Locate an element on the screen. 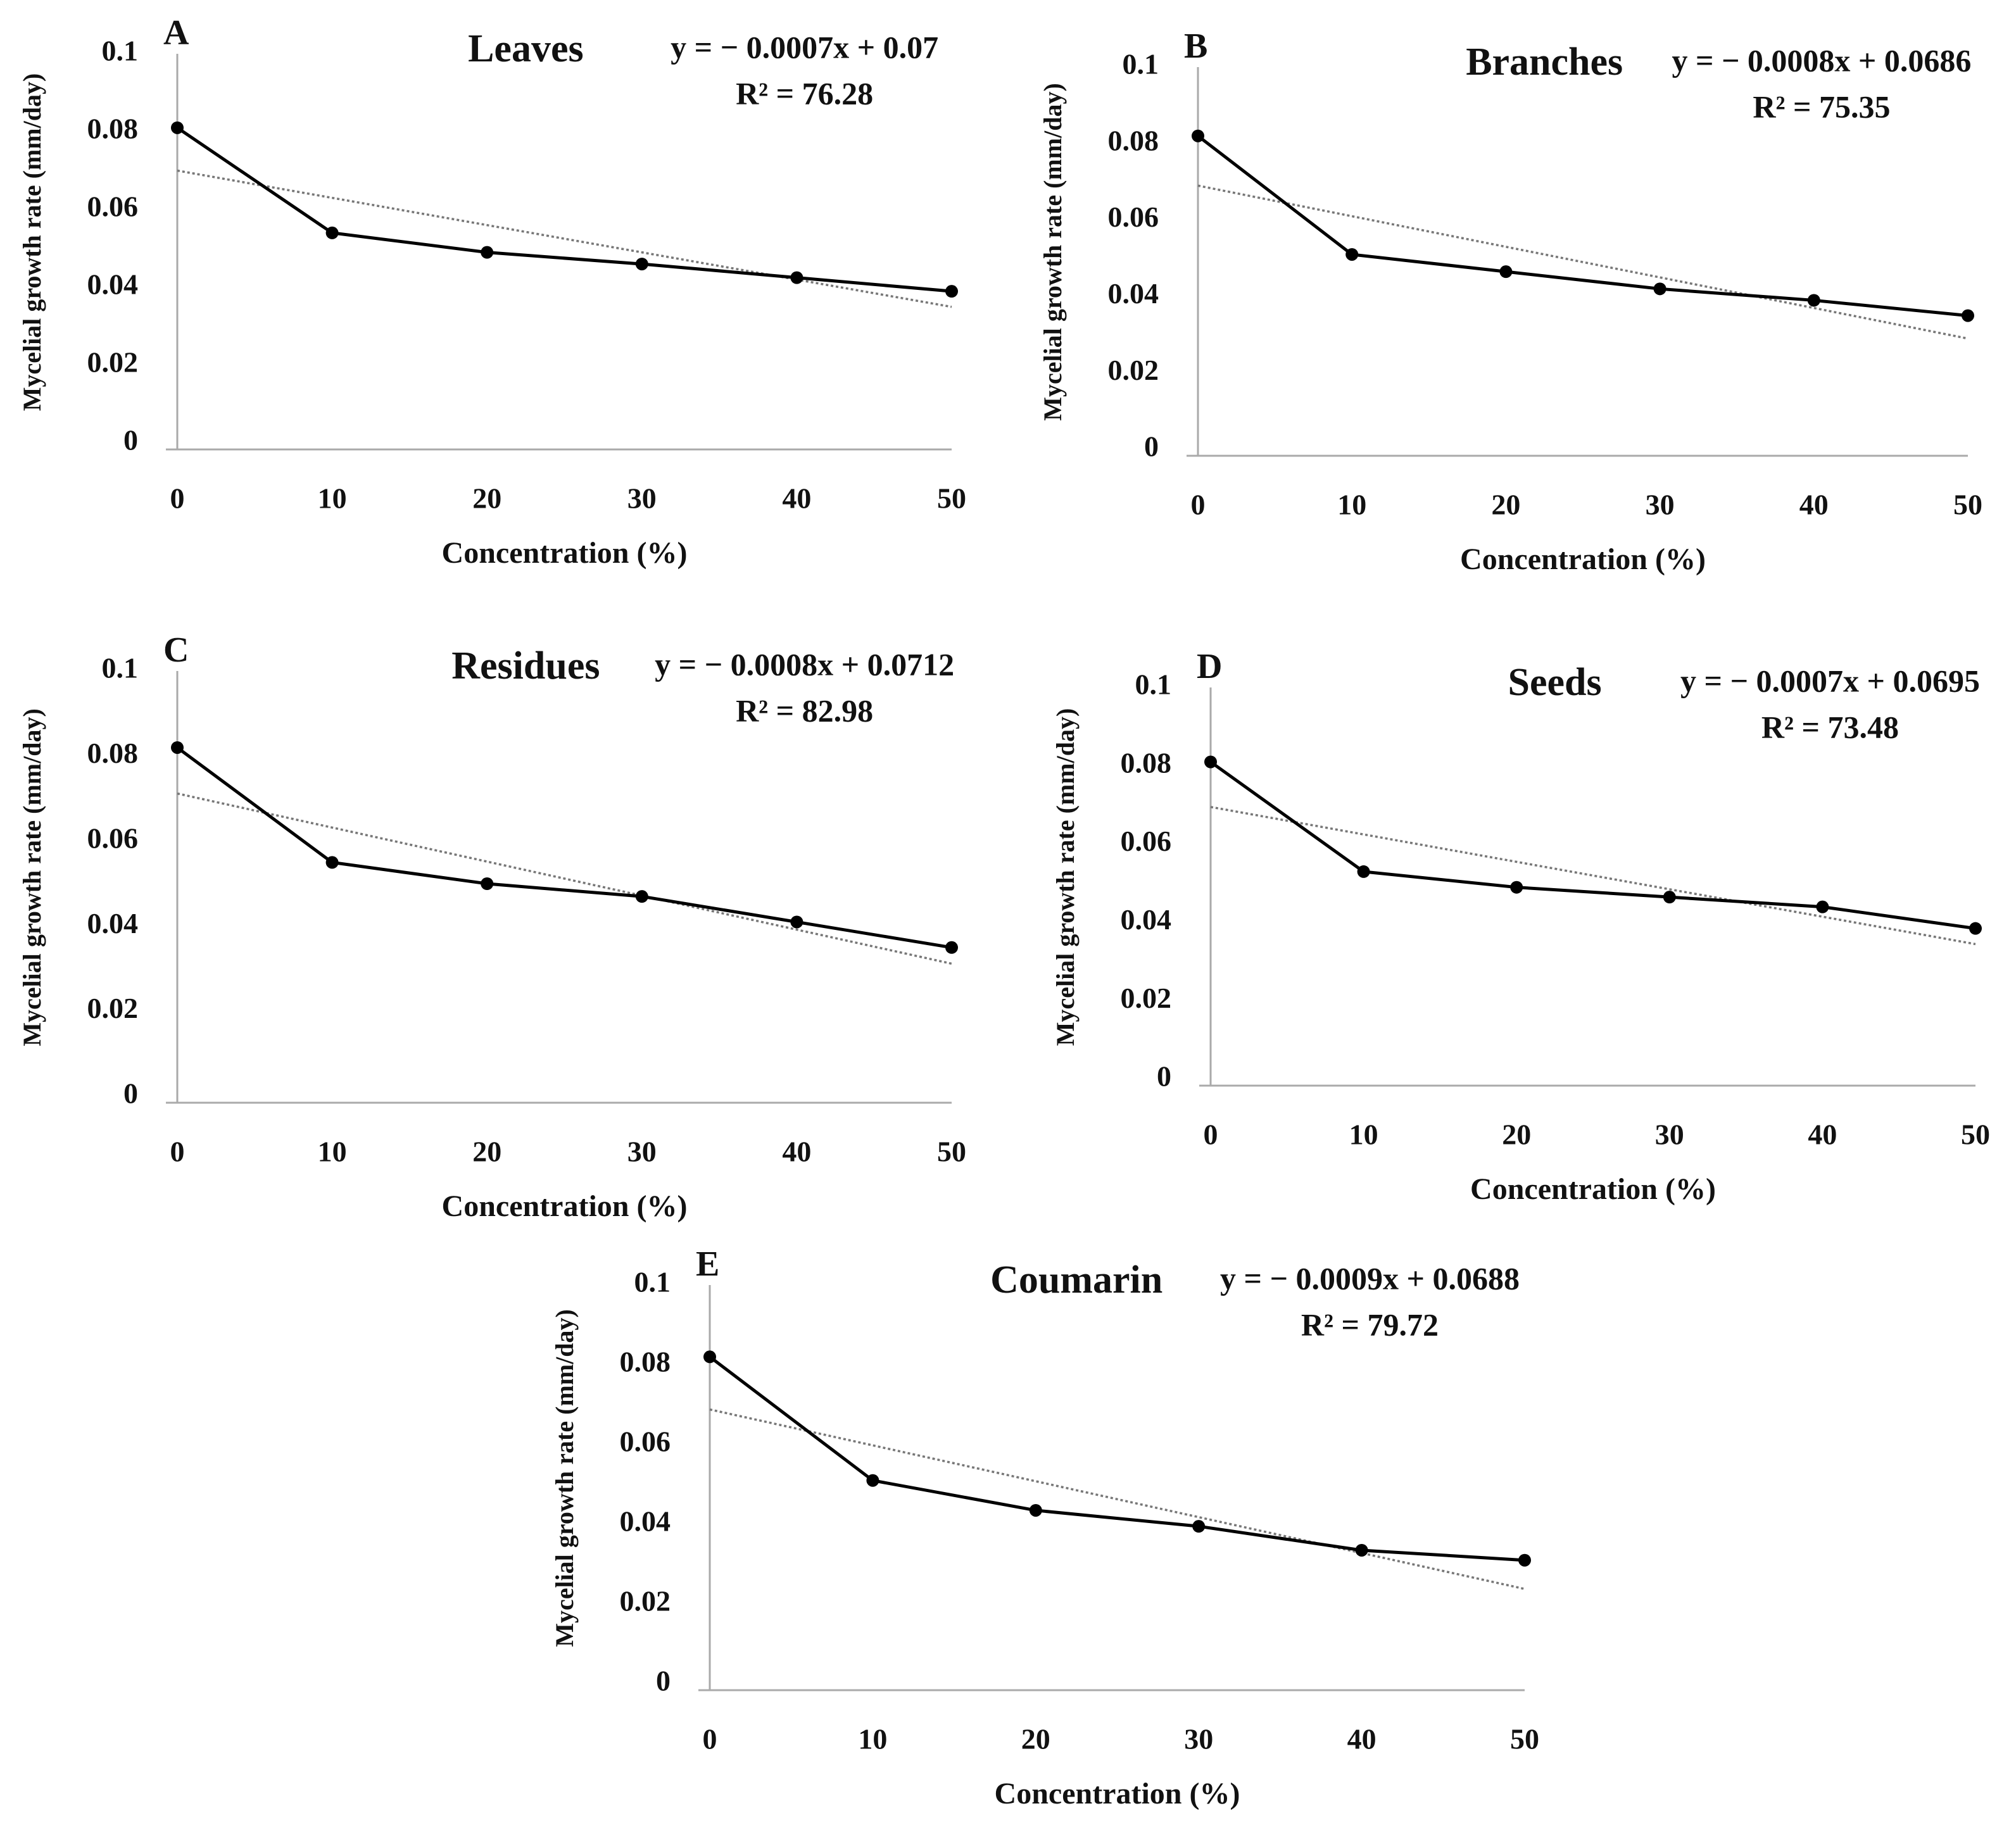 This screenshot has height=1844, width=2016. equation: y = − 0.0007x + 0.0695 is located at coordinates (1830, 680).